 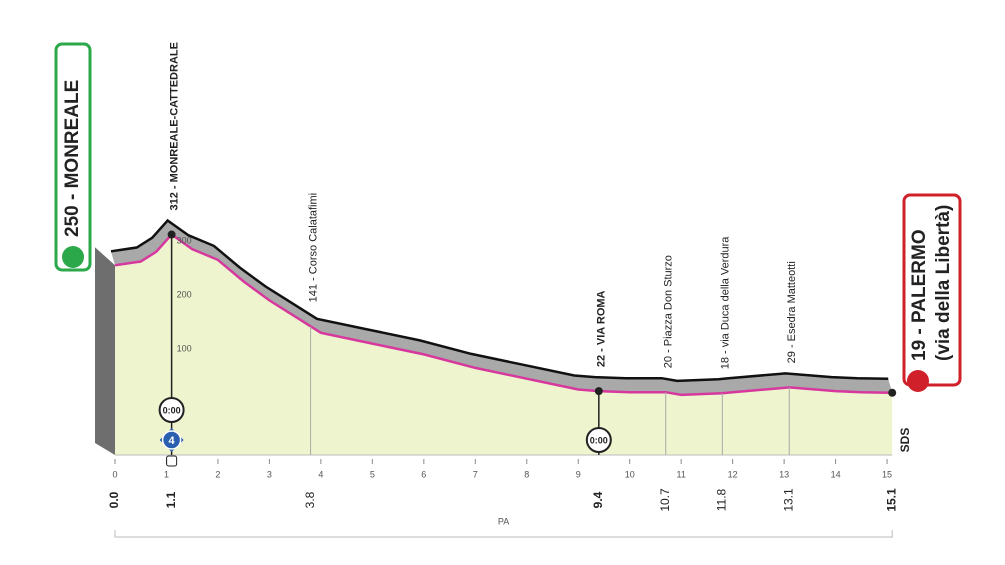 What do you see at coordinates (372, 474) in the screenshot?
I see `x-tick-label: 5` at bounding box center [372, 474].